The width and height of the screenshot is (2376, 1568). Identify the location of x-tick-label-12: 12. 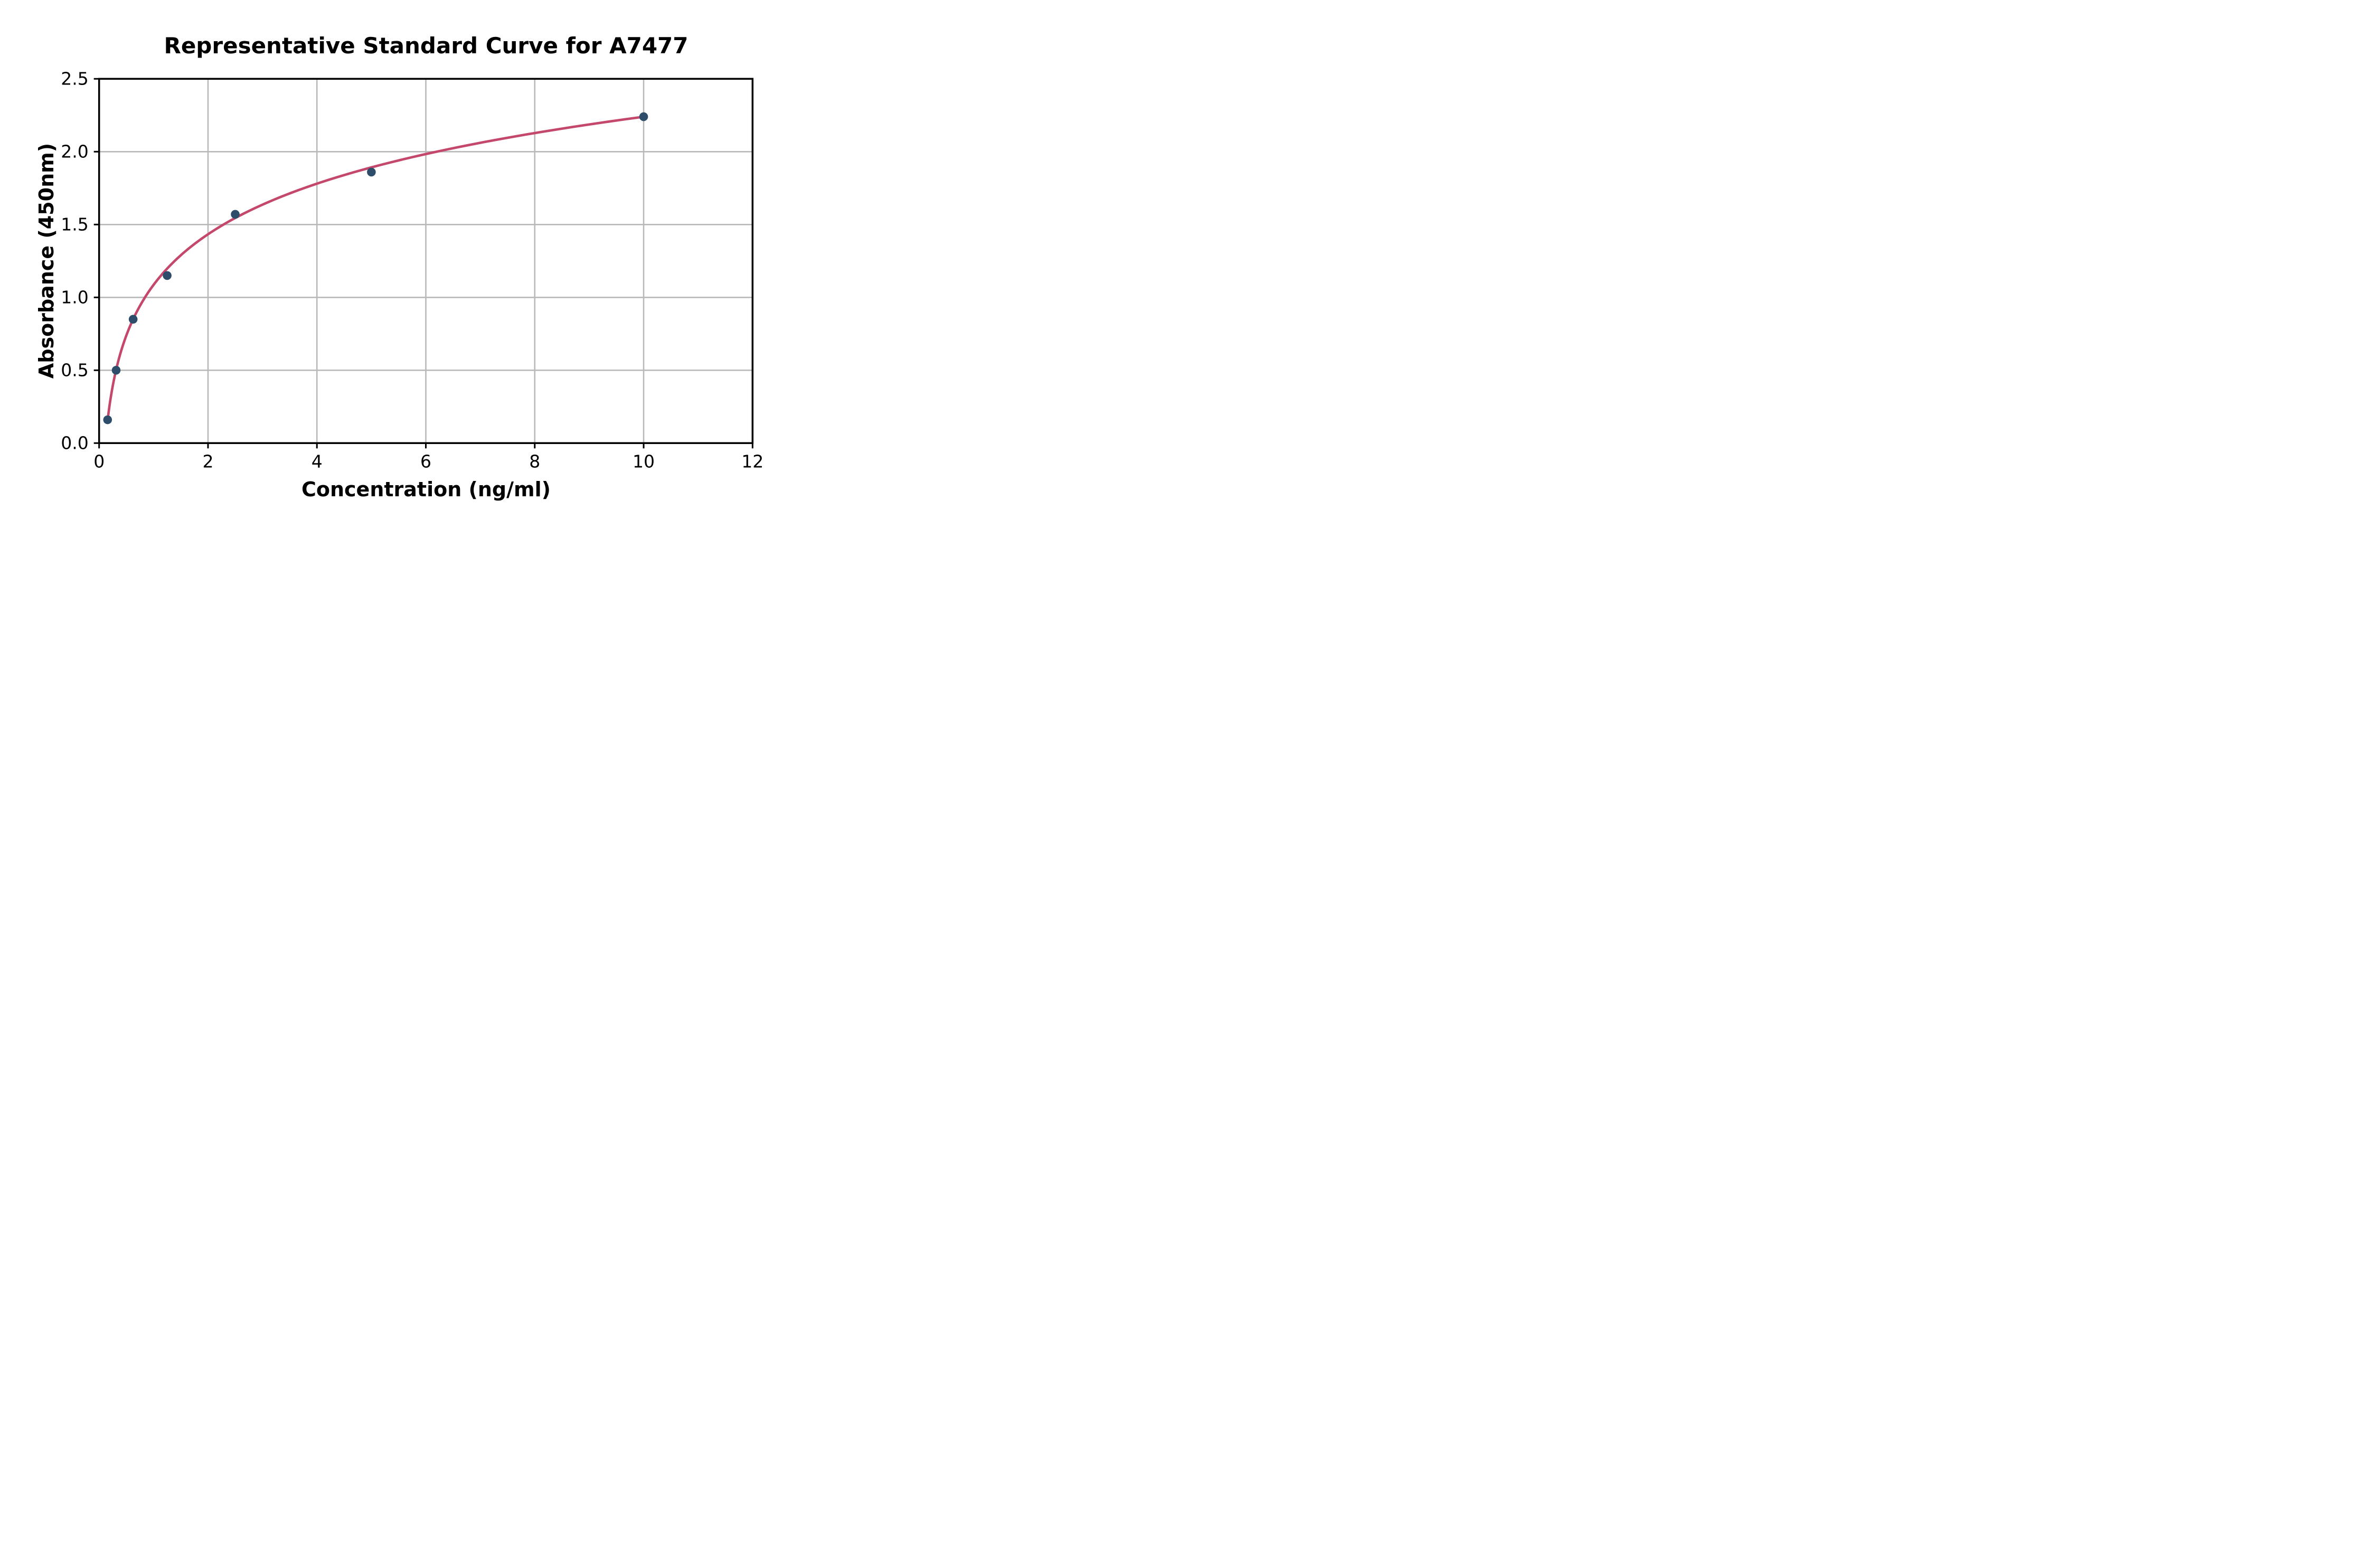
(752, 461).